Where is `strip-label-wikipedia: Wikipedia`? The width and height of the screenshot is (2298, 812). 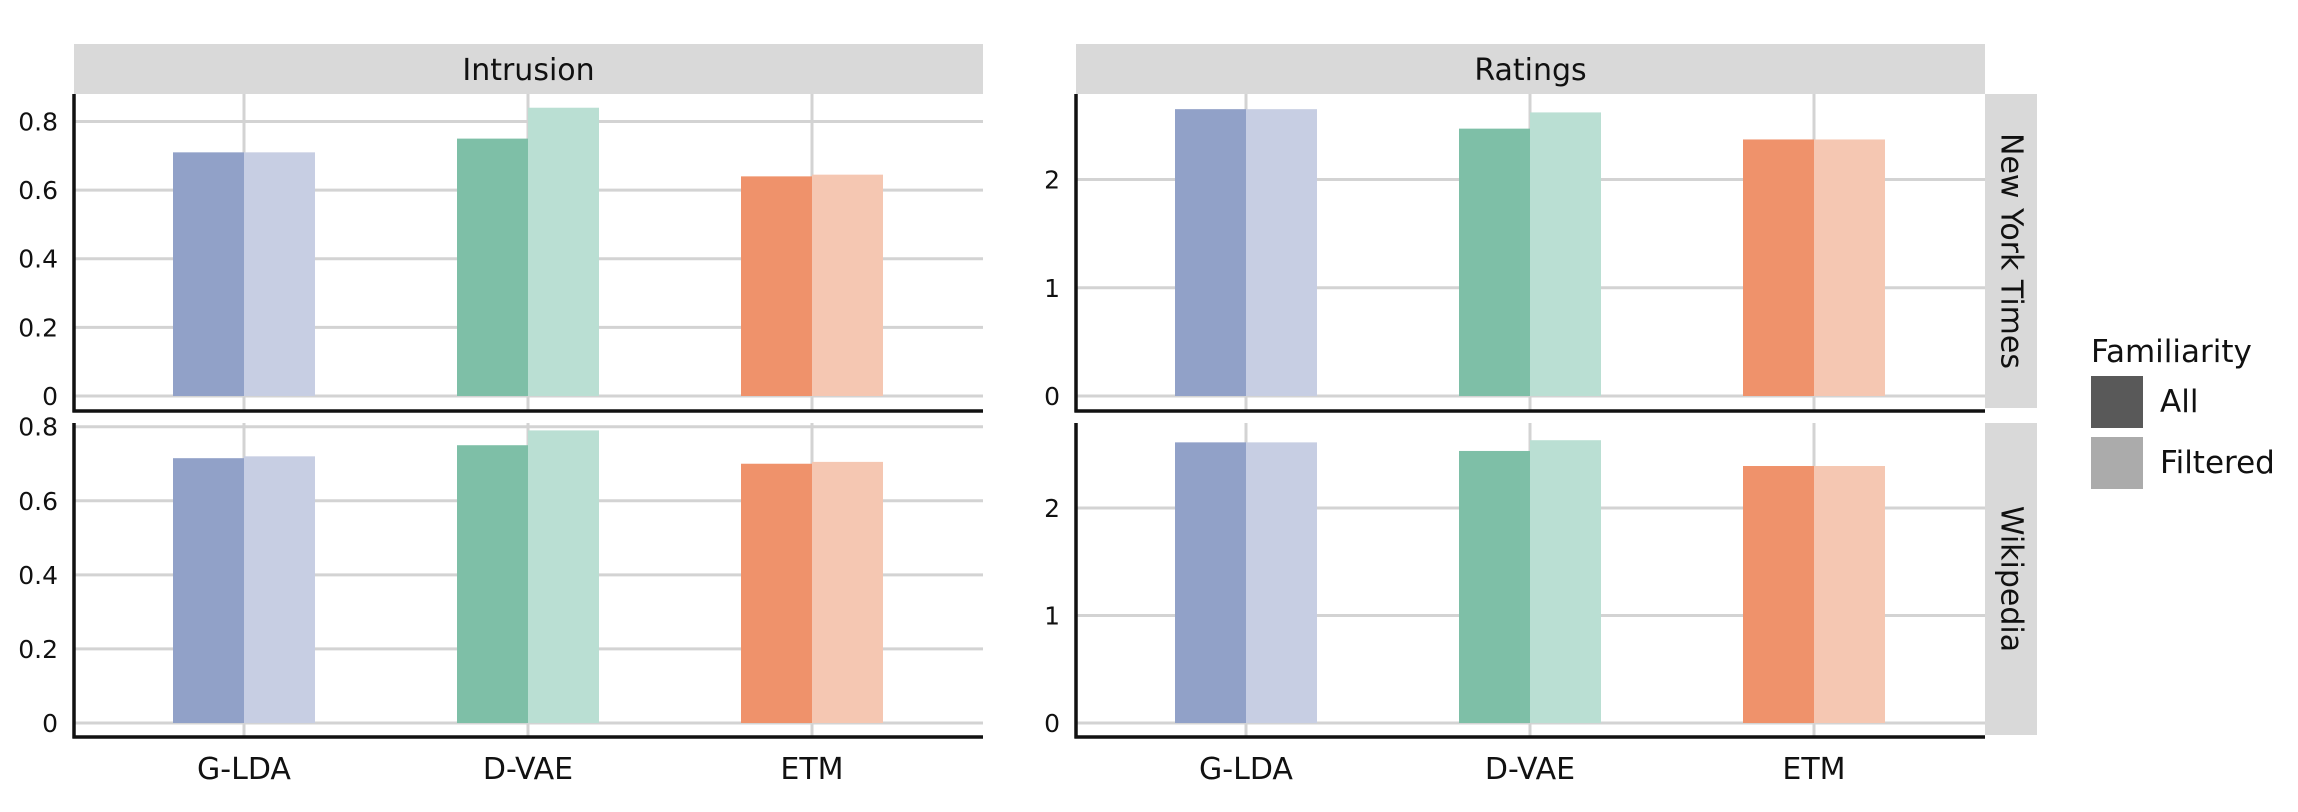 strip-label-wikipedia: Wikipedia is located at coordinates (2011, 579).